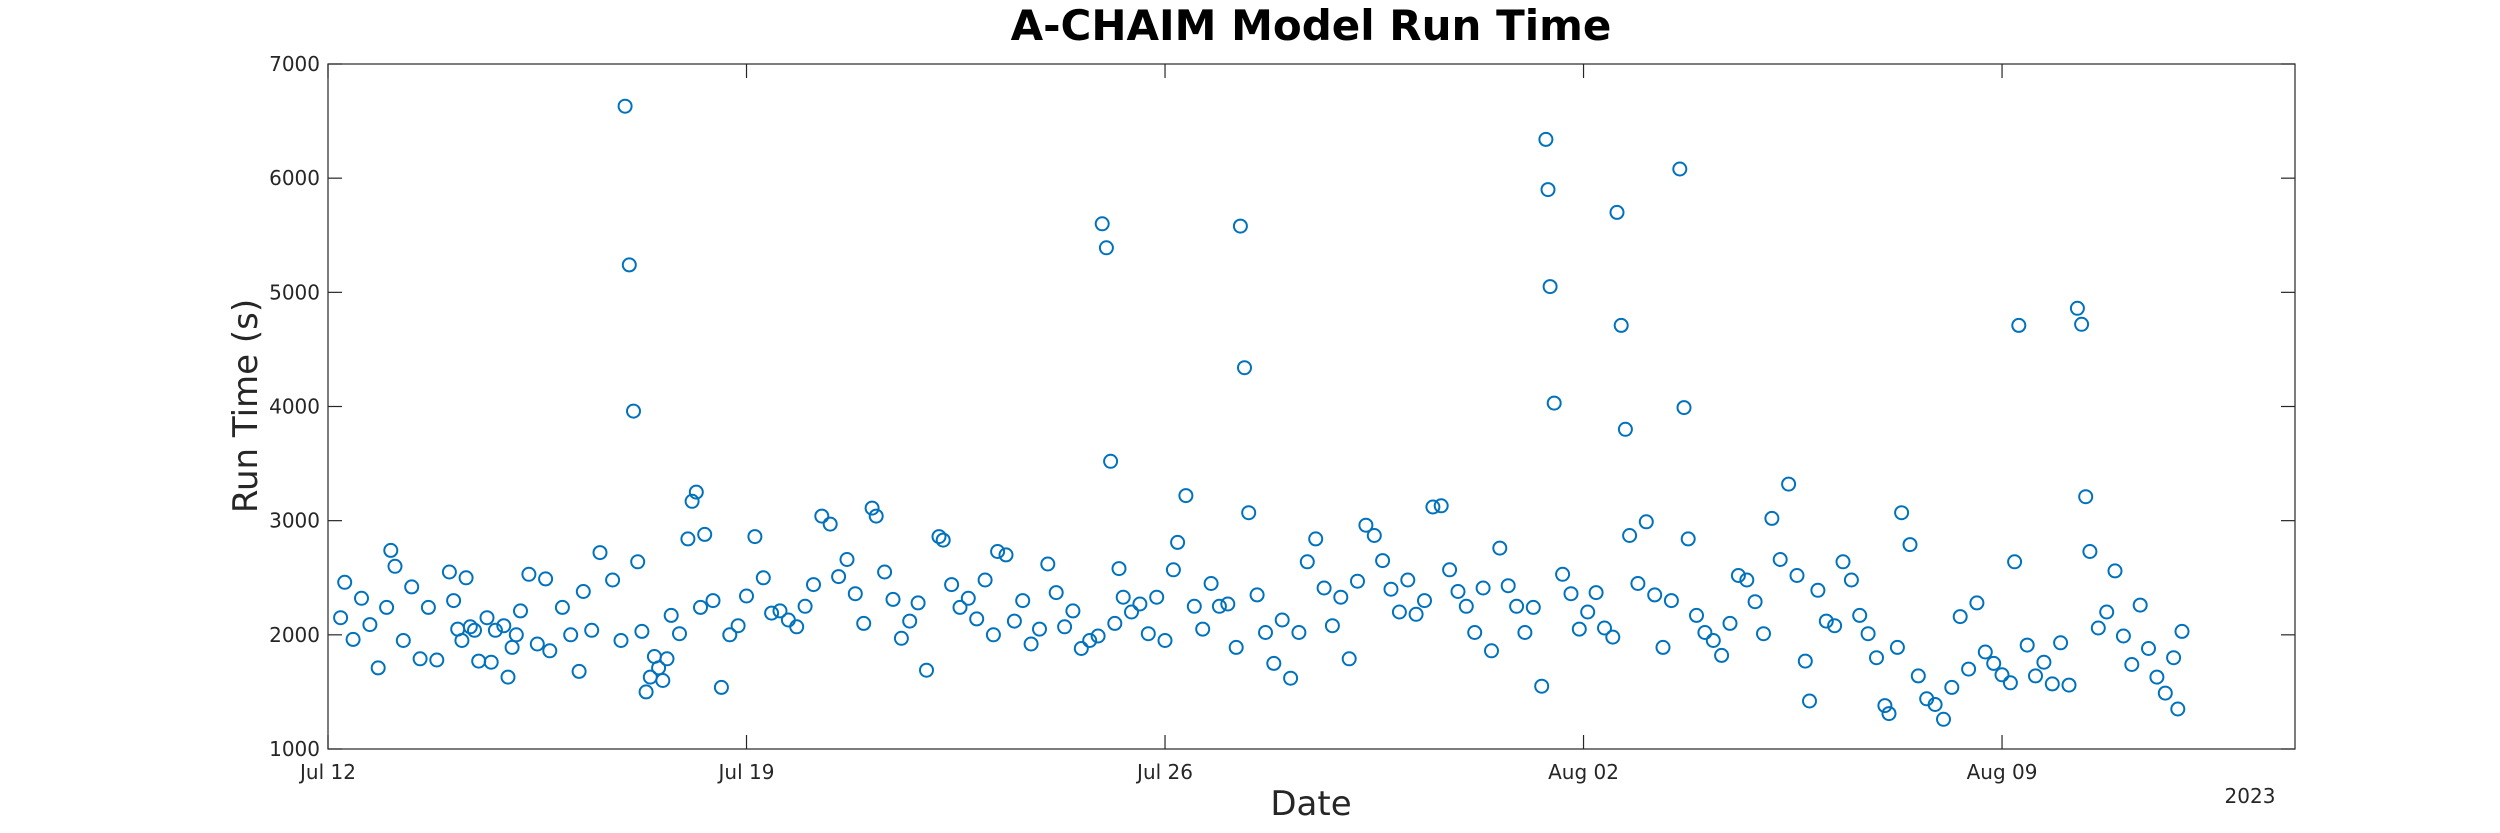 The height and width of the screenshot is (833, 2500). I want to click on x-tick-label: Jul 26, so click(1164, 772).